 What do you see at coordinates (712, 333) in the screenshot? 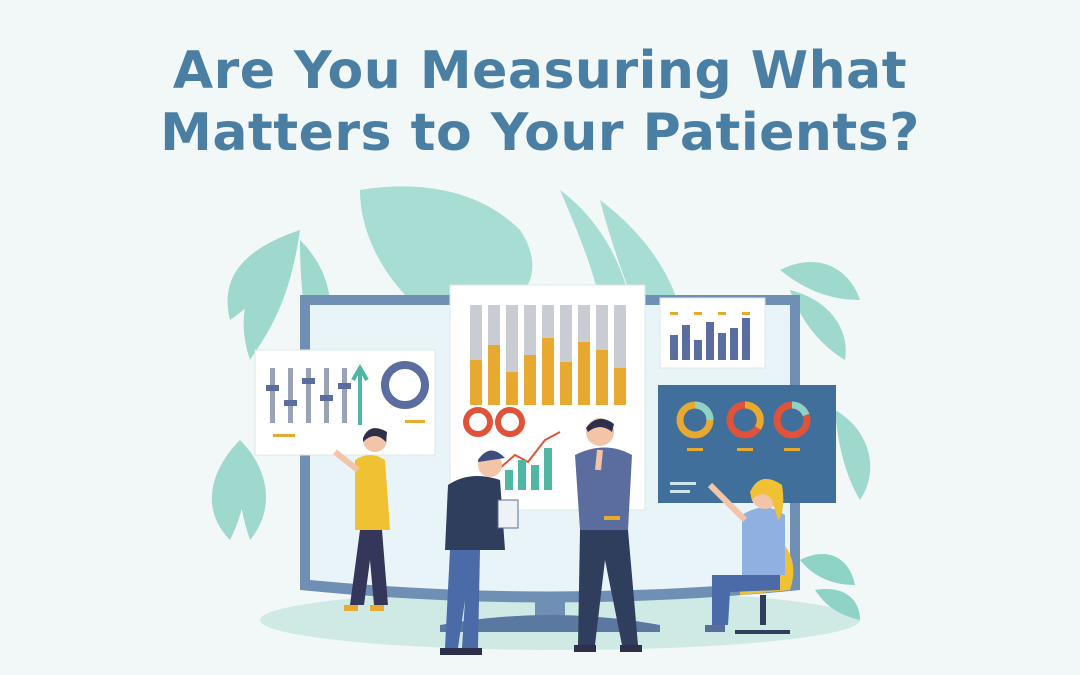
I see `right-bar-panel-icon` at bounding box center [712, 333].